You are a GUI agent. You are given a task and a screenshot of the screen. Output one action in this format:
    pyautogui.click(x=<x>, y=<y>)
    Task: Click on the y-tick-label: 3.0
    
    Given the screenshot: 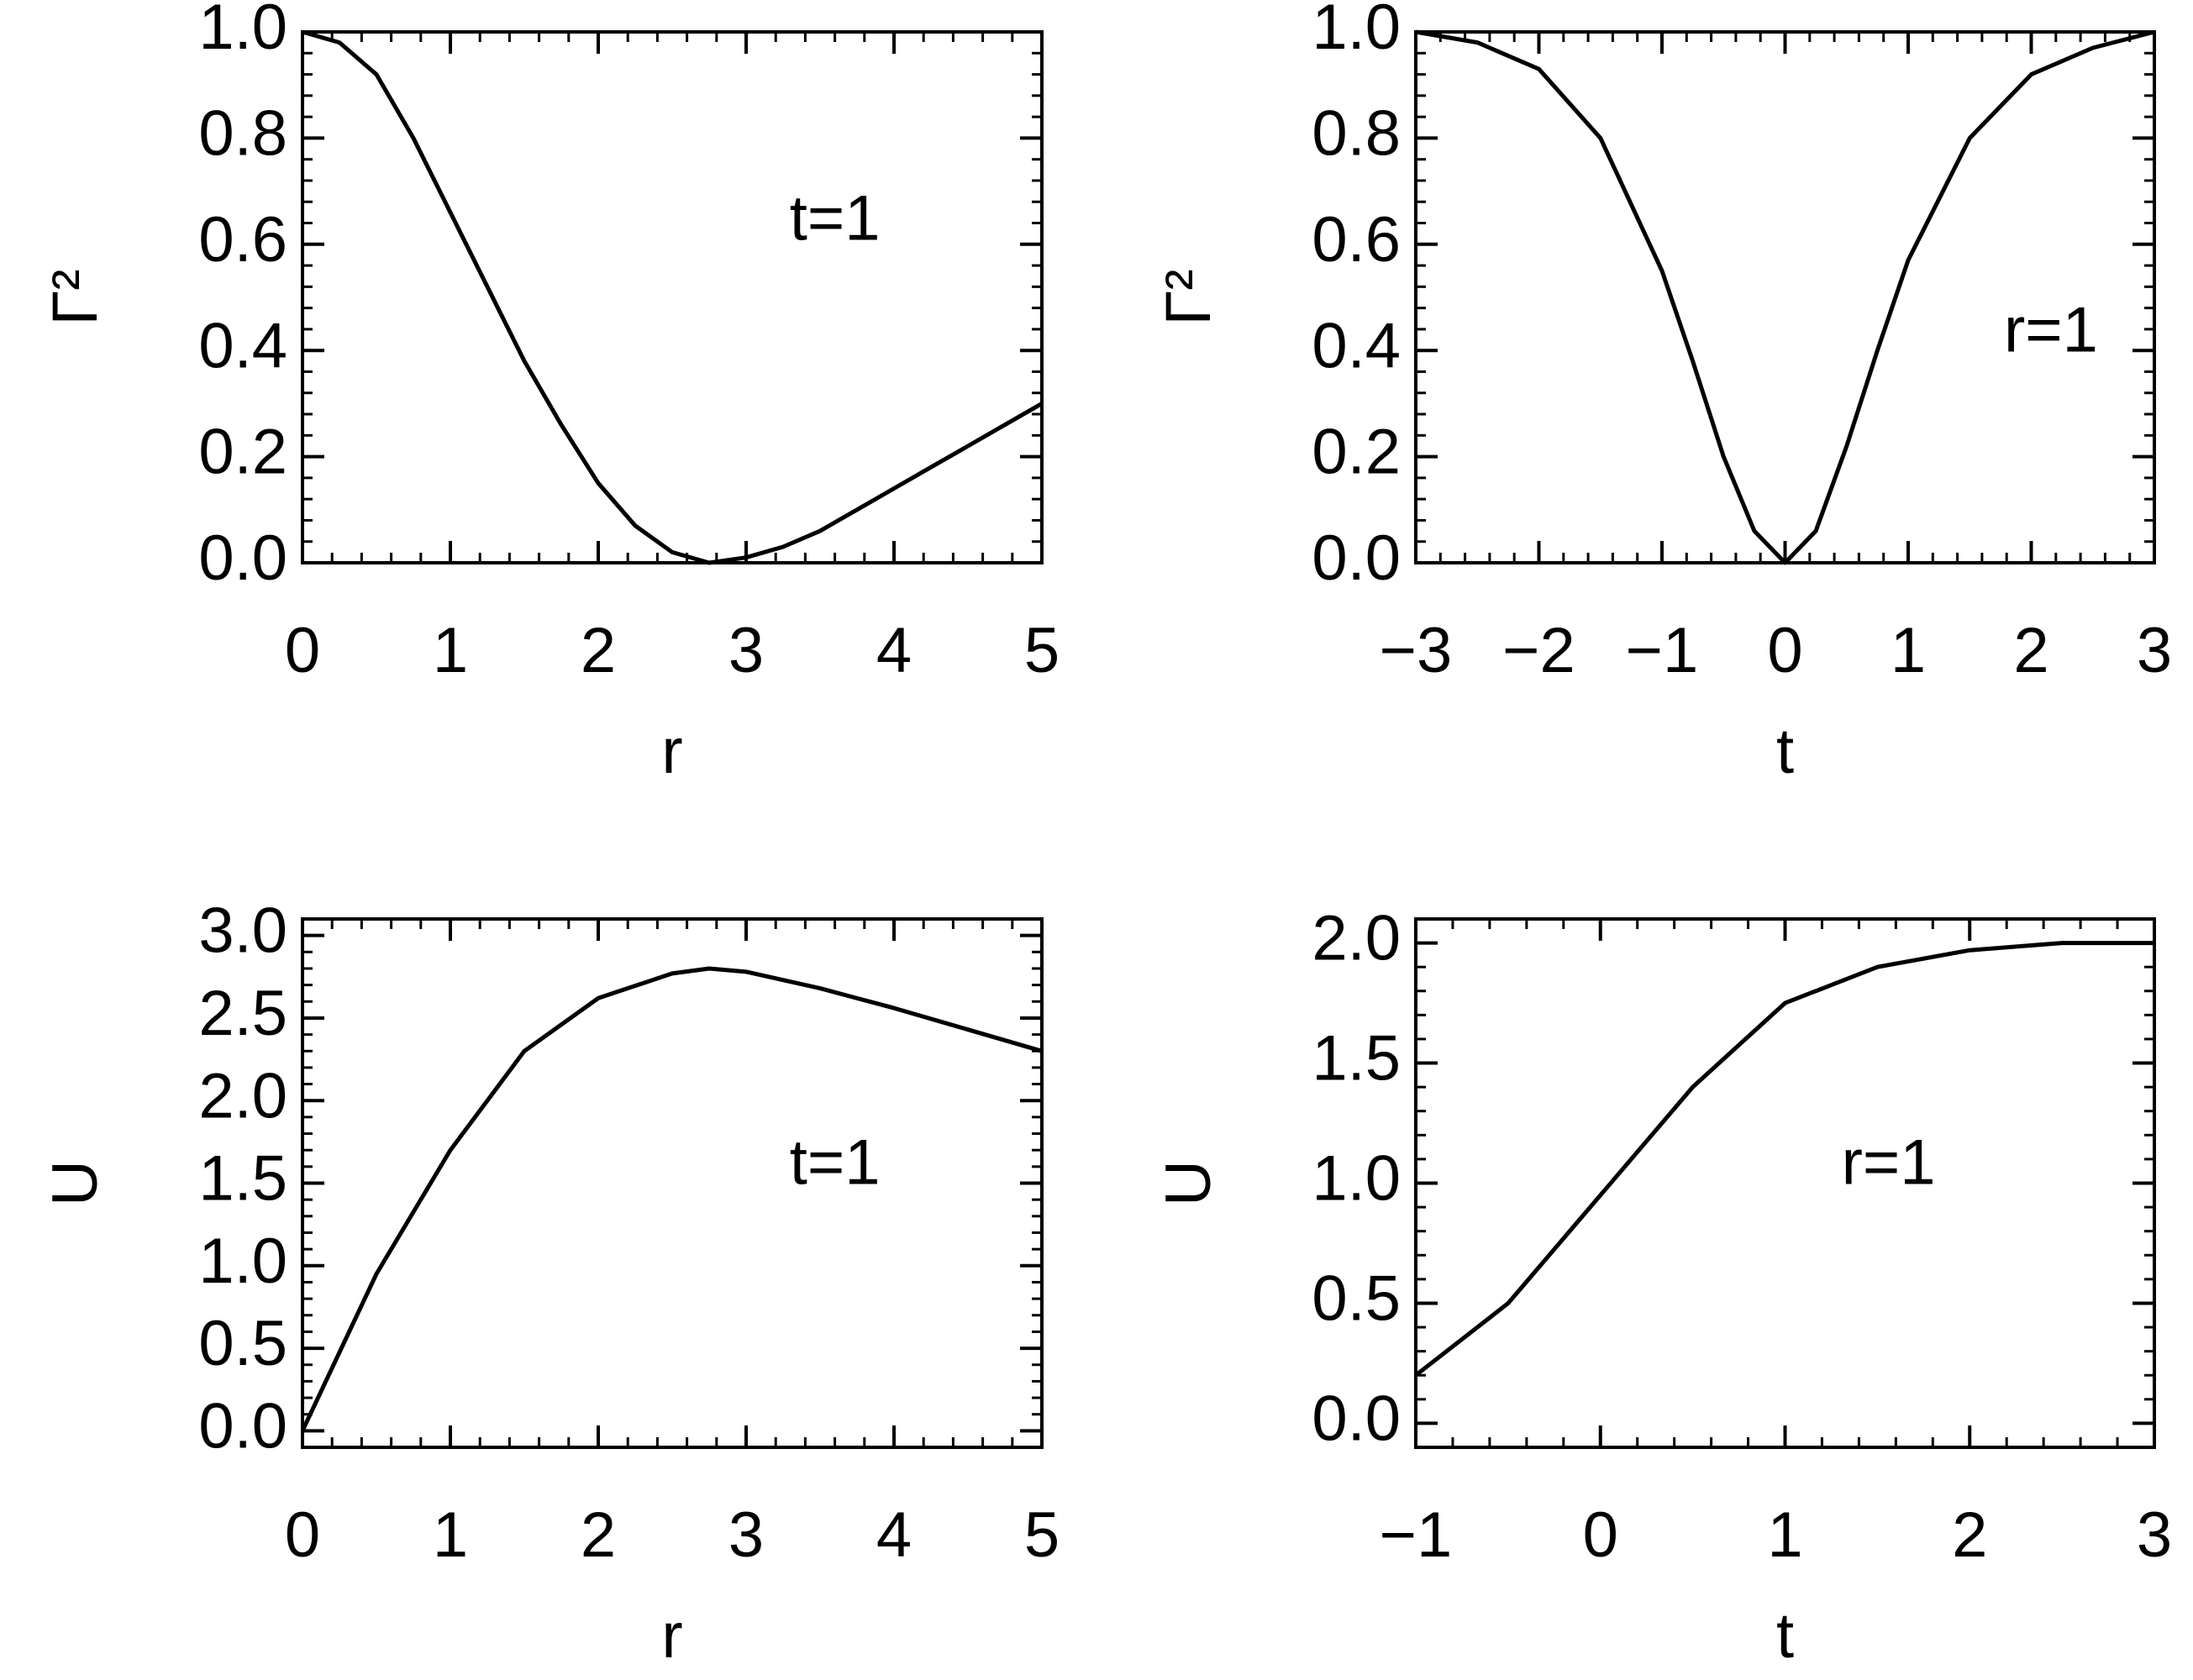 What is the action you would take?
    pyautogui.click(x=243, y=931)
    